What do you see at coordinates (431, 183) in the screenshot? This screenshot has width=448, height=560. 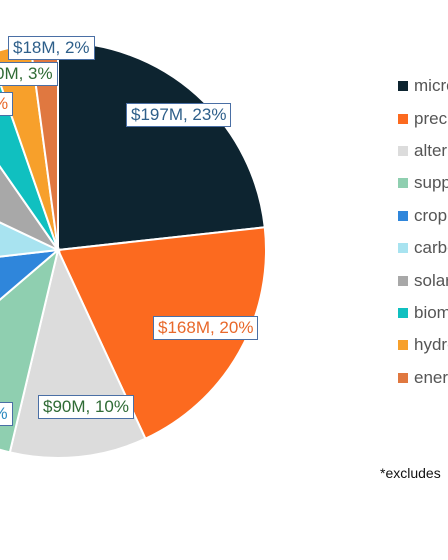 I see `legend-label: supp` at bounding box center [431, 183].